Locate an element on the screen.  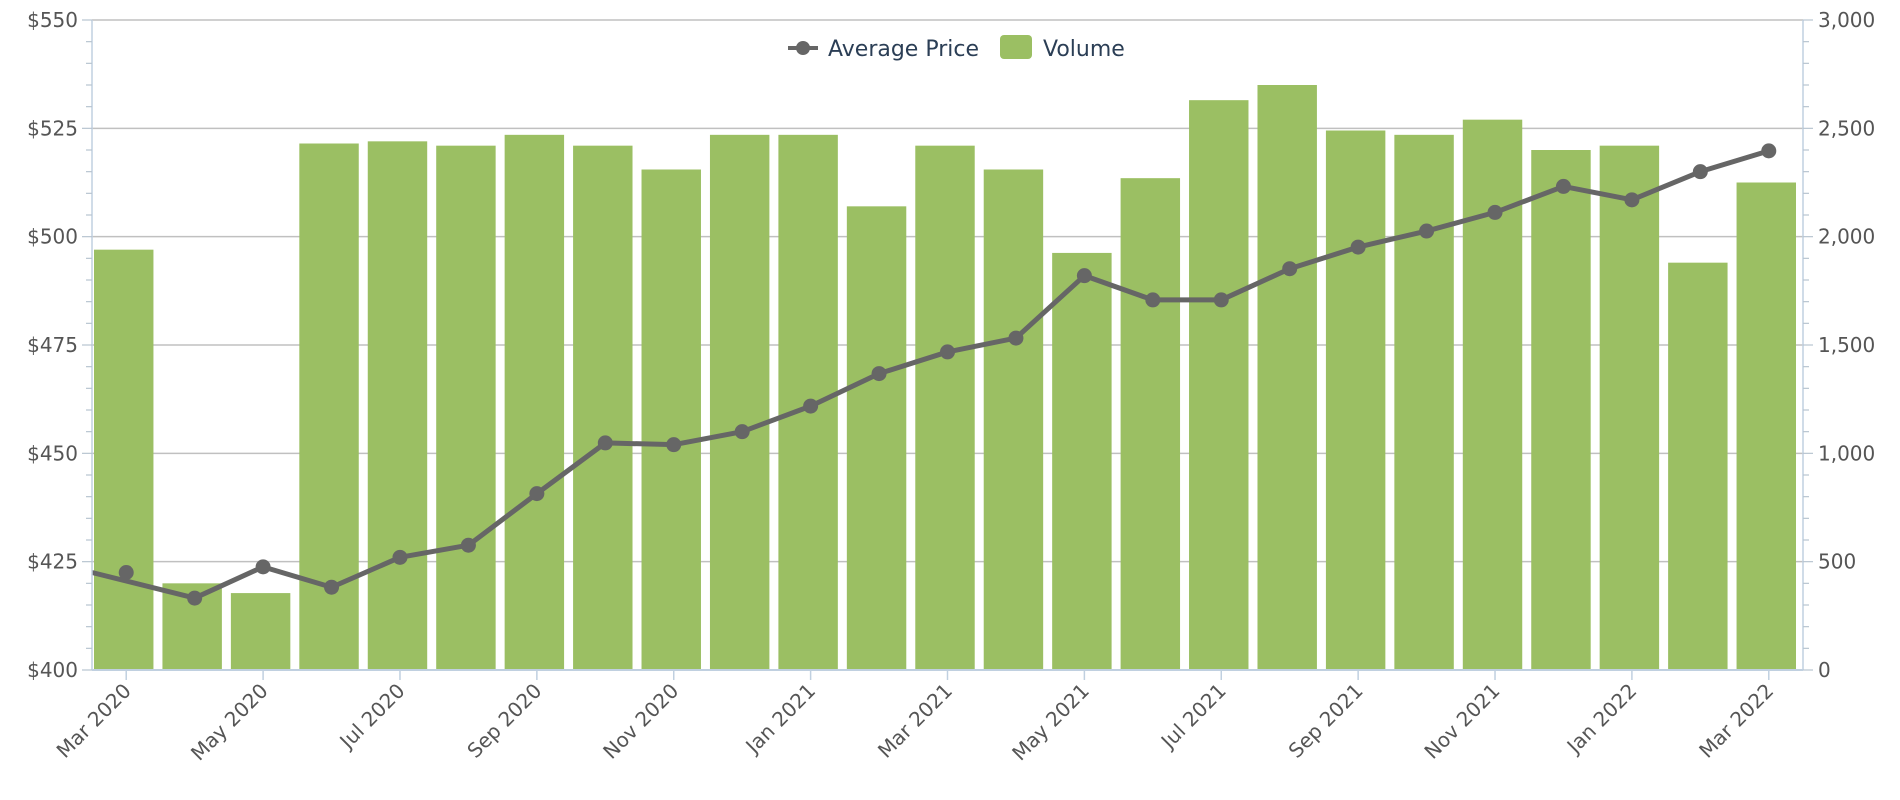
x-tick-label: Sep 2020 is located at coordinates (504, 721).